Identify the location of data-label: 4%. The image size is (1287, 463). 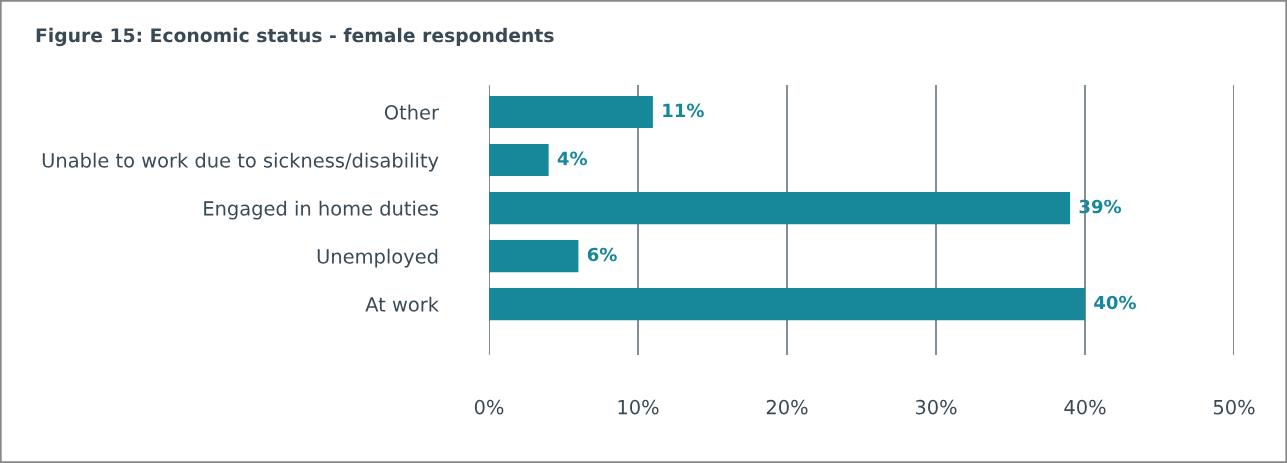
(572, 158).